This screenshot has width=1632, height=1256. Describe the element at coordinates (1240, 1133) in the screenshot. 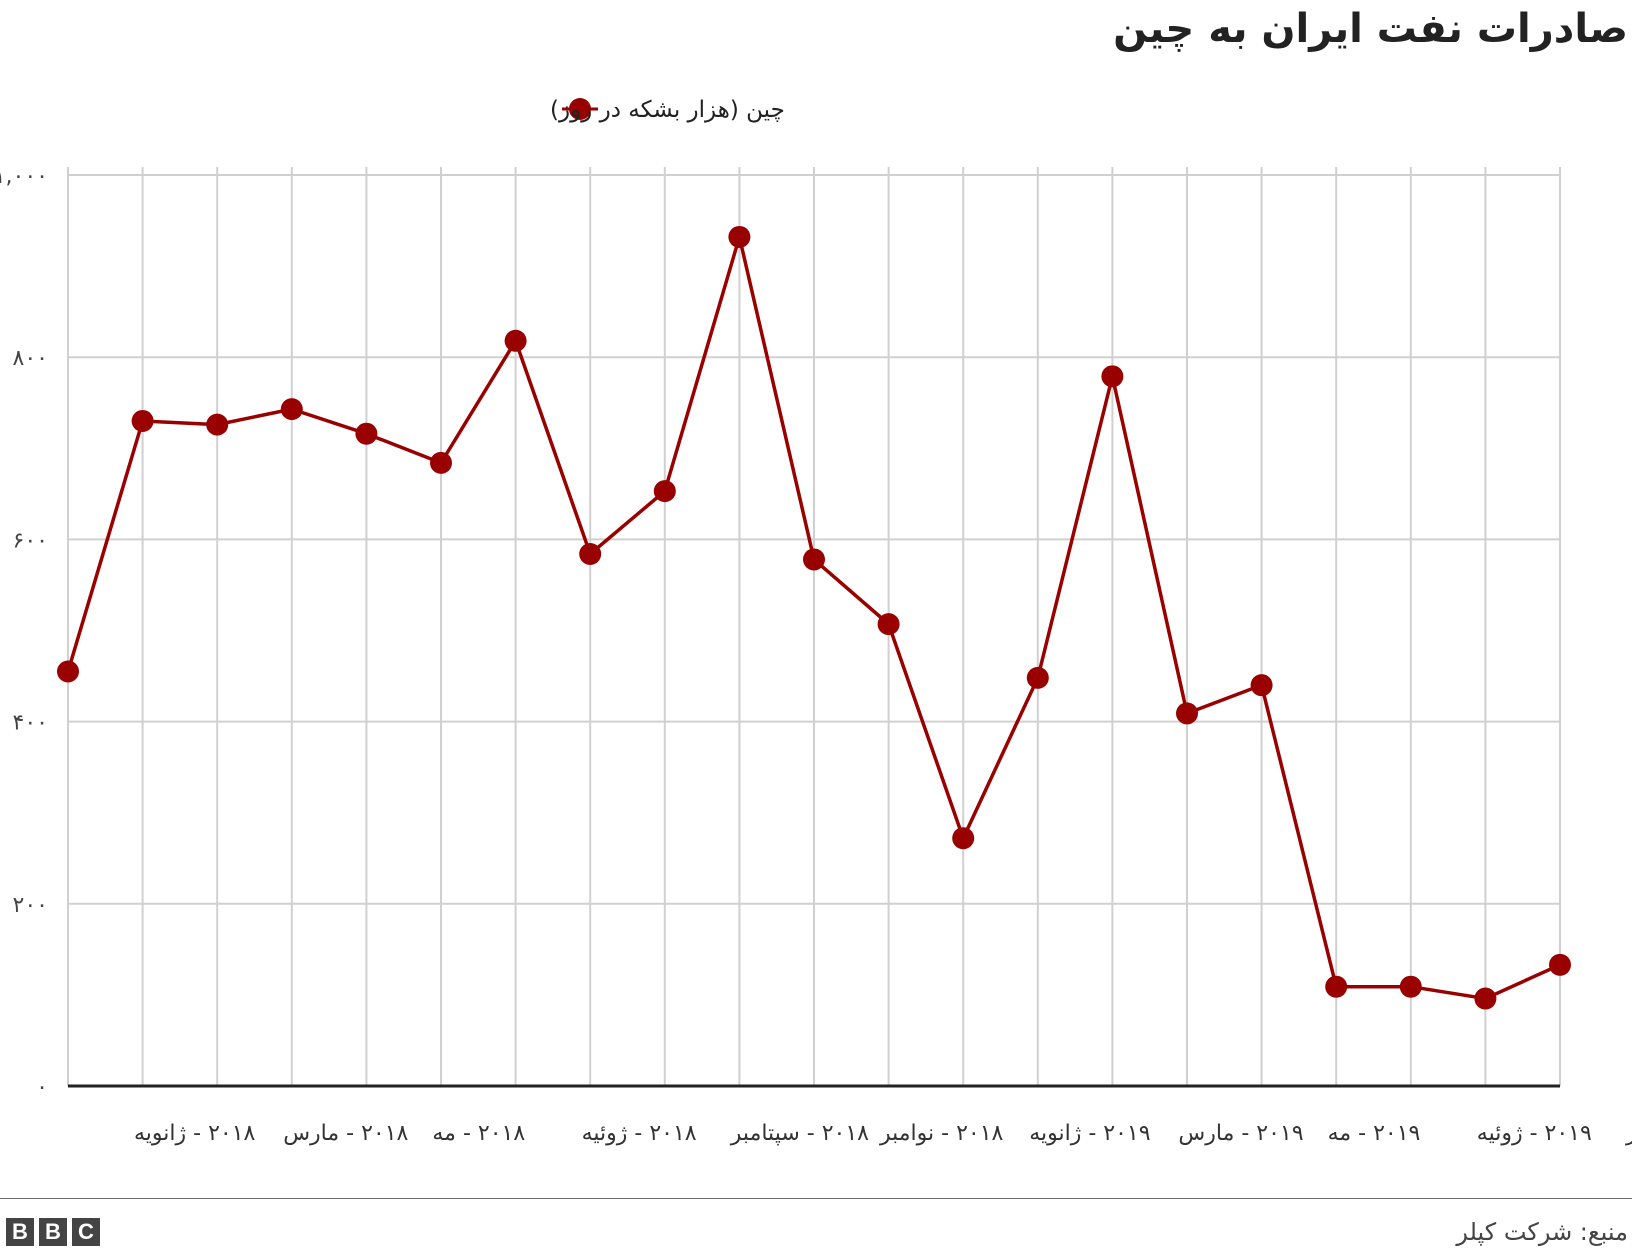

I see `x-tick-label: ۲۰۱۹ - مارس` at that location.